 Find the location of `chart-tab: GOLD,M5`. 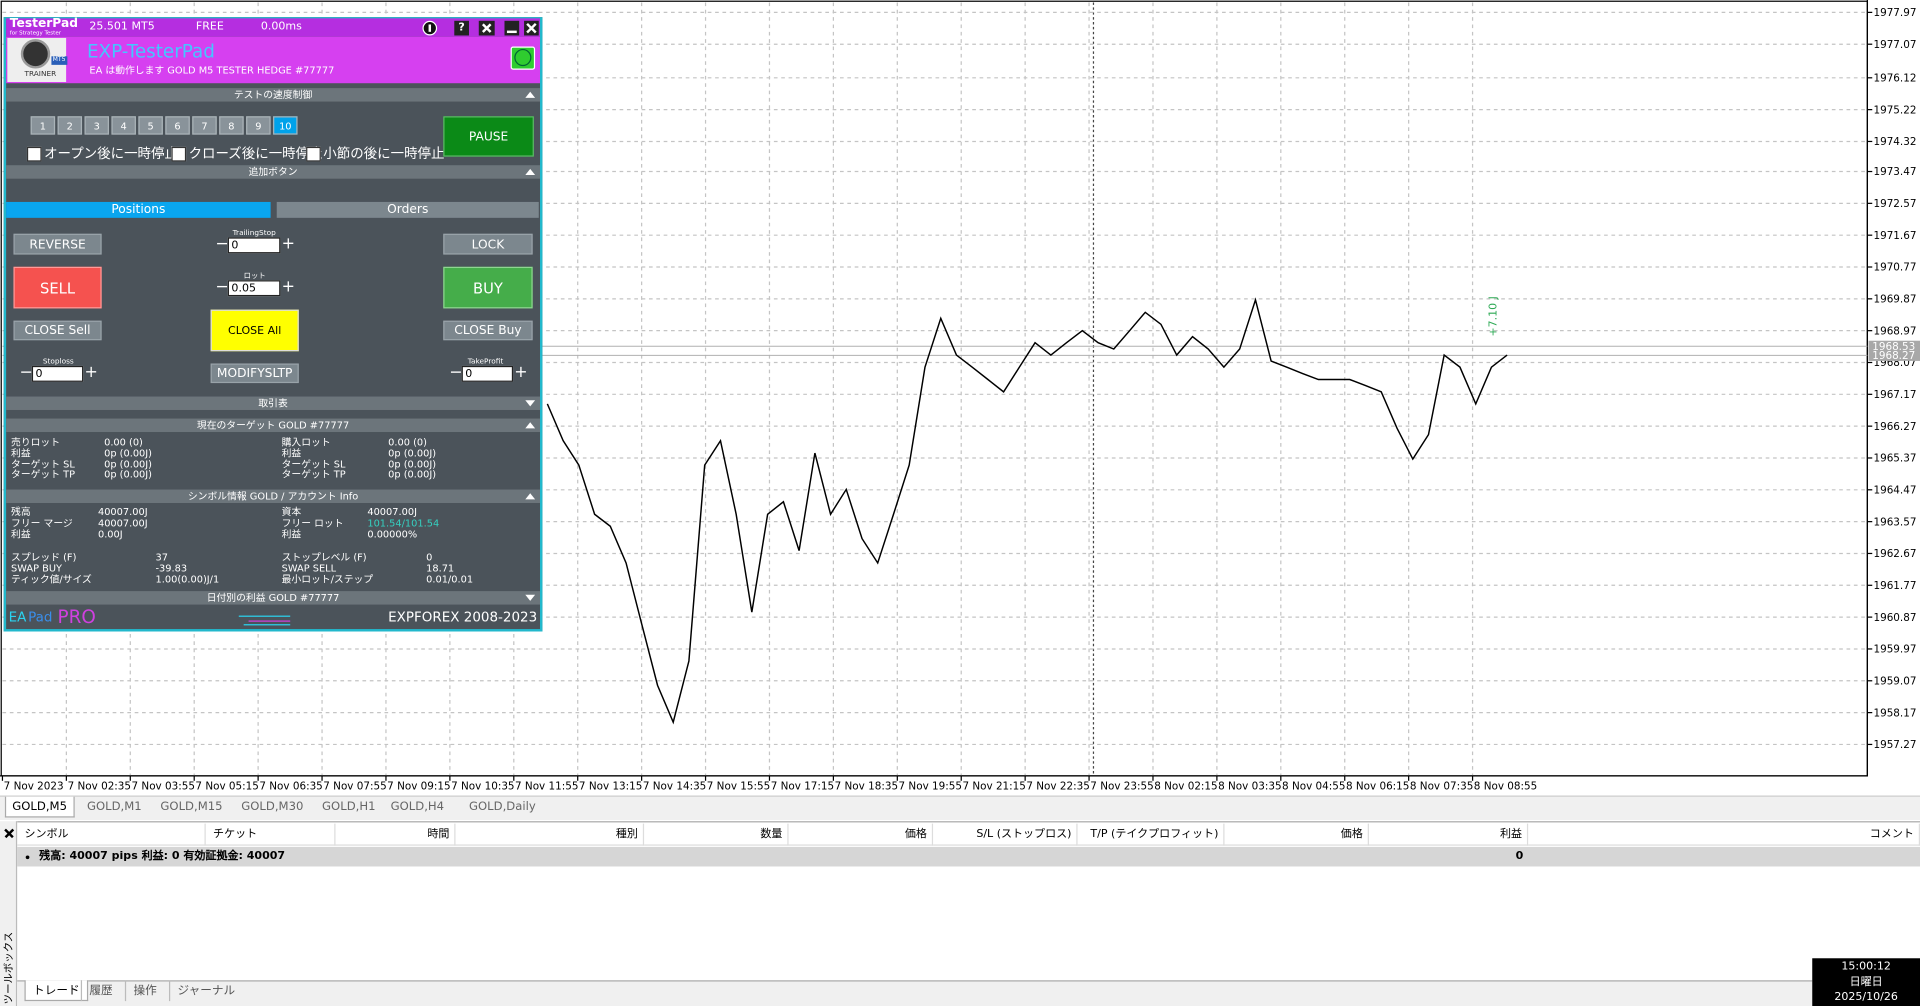

chart-tab: GOLD,M5 is located at coordinates (39, 807).